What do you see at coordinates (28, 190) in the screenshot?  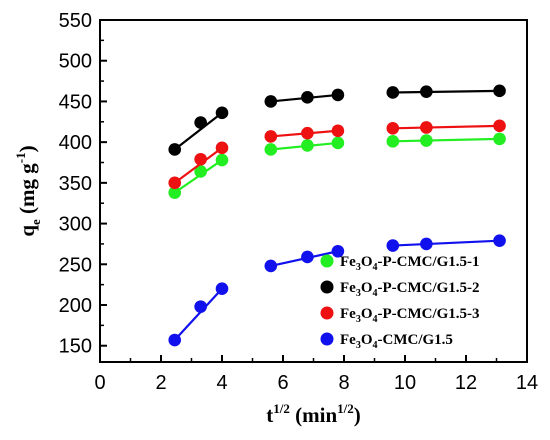 I see `y-axis-title: qe (mg g-1)` at bounding box center [28, 190].